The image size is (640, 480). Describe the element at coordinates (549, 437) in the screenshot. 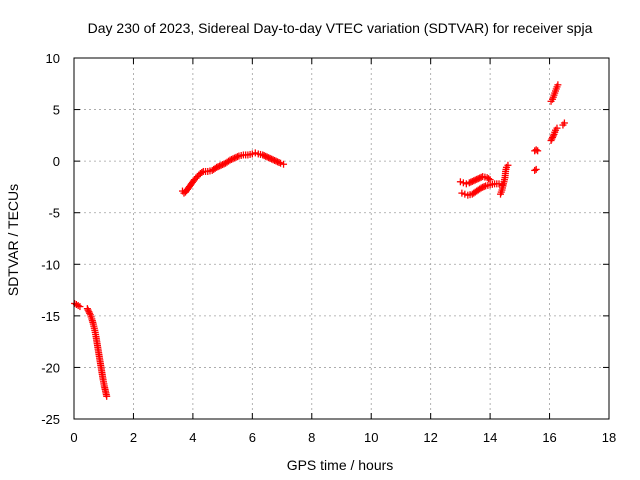

I see `x-tick-label: 16` at that location.